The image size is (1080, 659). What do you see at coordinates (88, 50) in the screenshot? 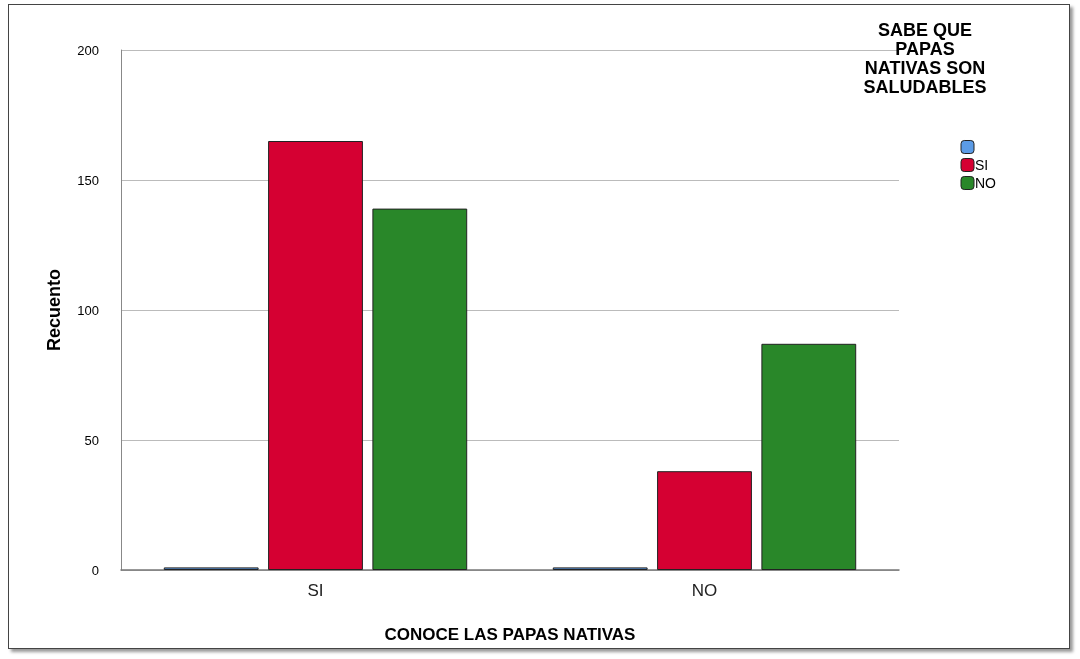
I see `y-tick-label: 200` at bounding box center [88, 50].